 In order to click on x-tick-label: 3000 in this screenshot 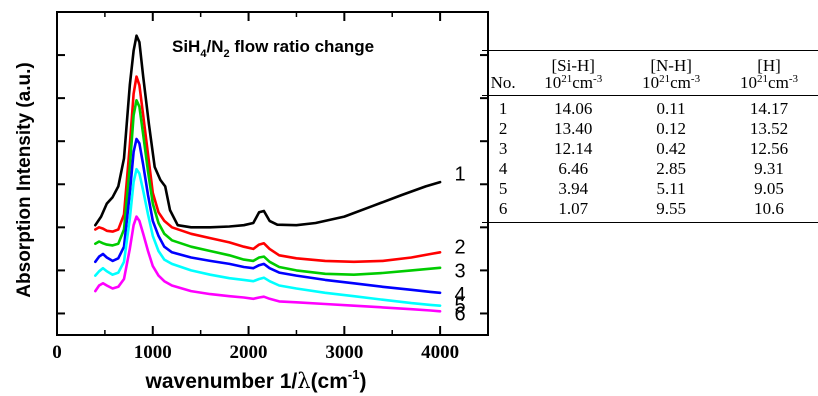, I will do `click(344, 352)`.